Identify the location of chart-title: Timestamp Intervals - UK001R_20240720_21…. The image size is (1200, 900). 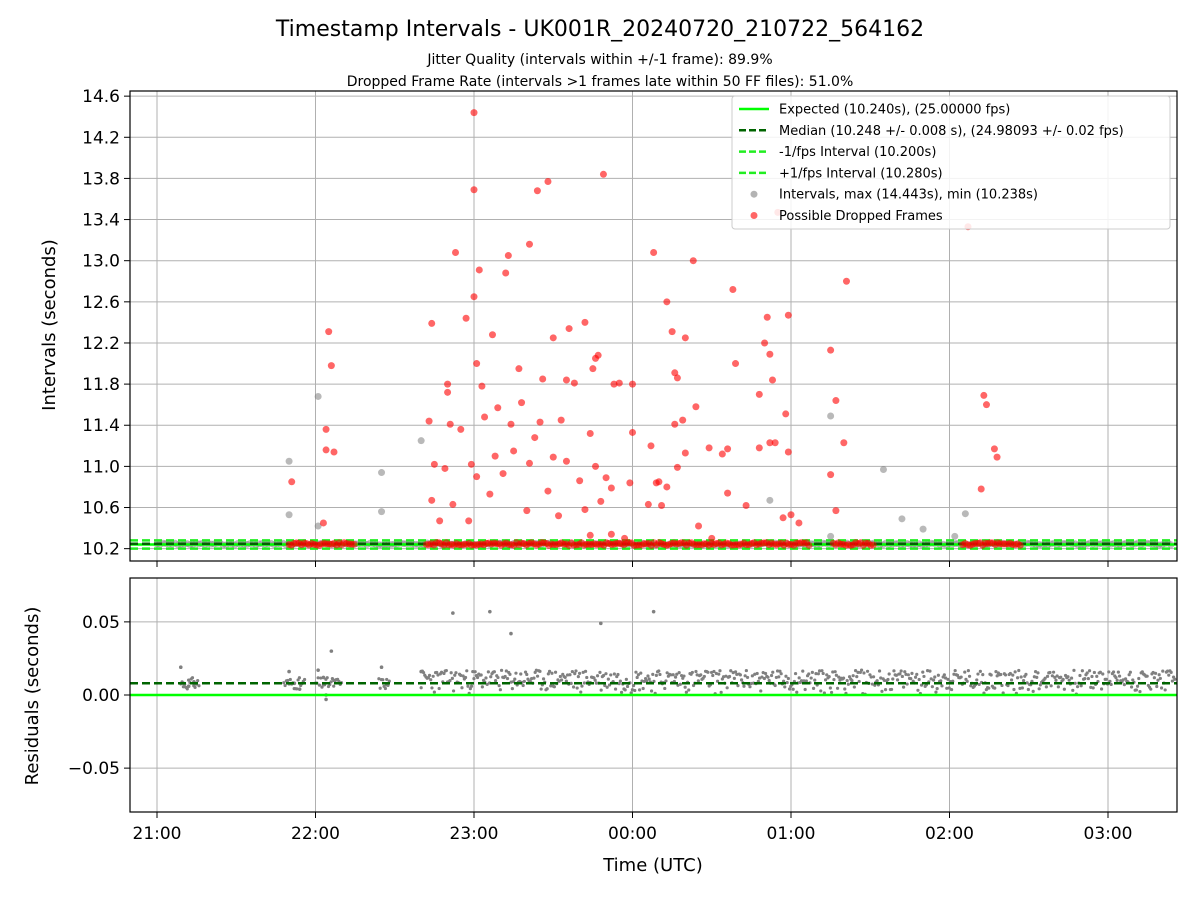
(599, 29).